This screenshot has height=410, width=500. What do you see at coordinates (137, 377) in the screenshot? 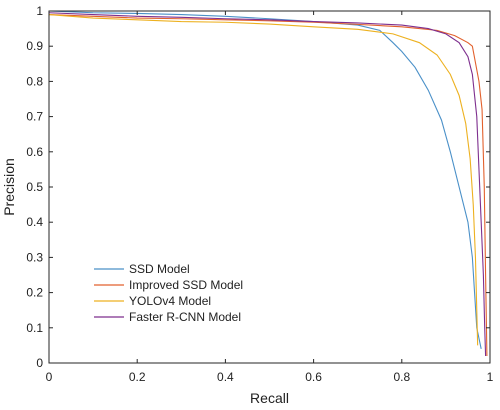
I see `x-tick-label: 0.2` at bounding box center [137, 377].